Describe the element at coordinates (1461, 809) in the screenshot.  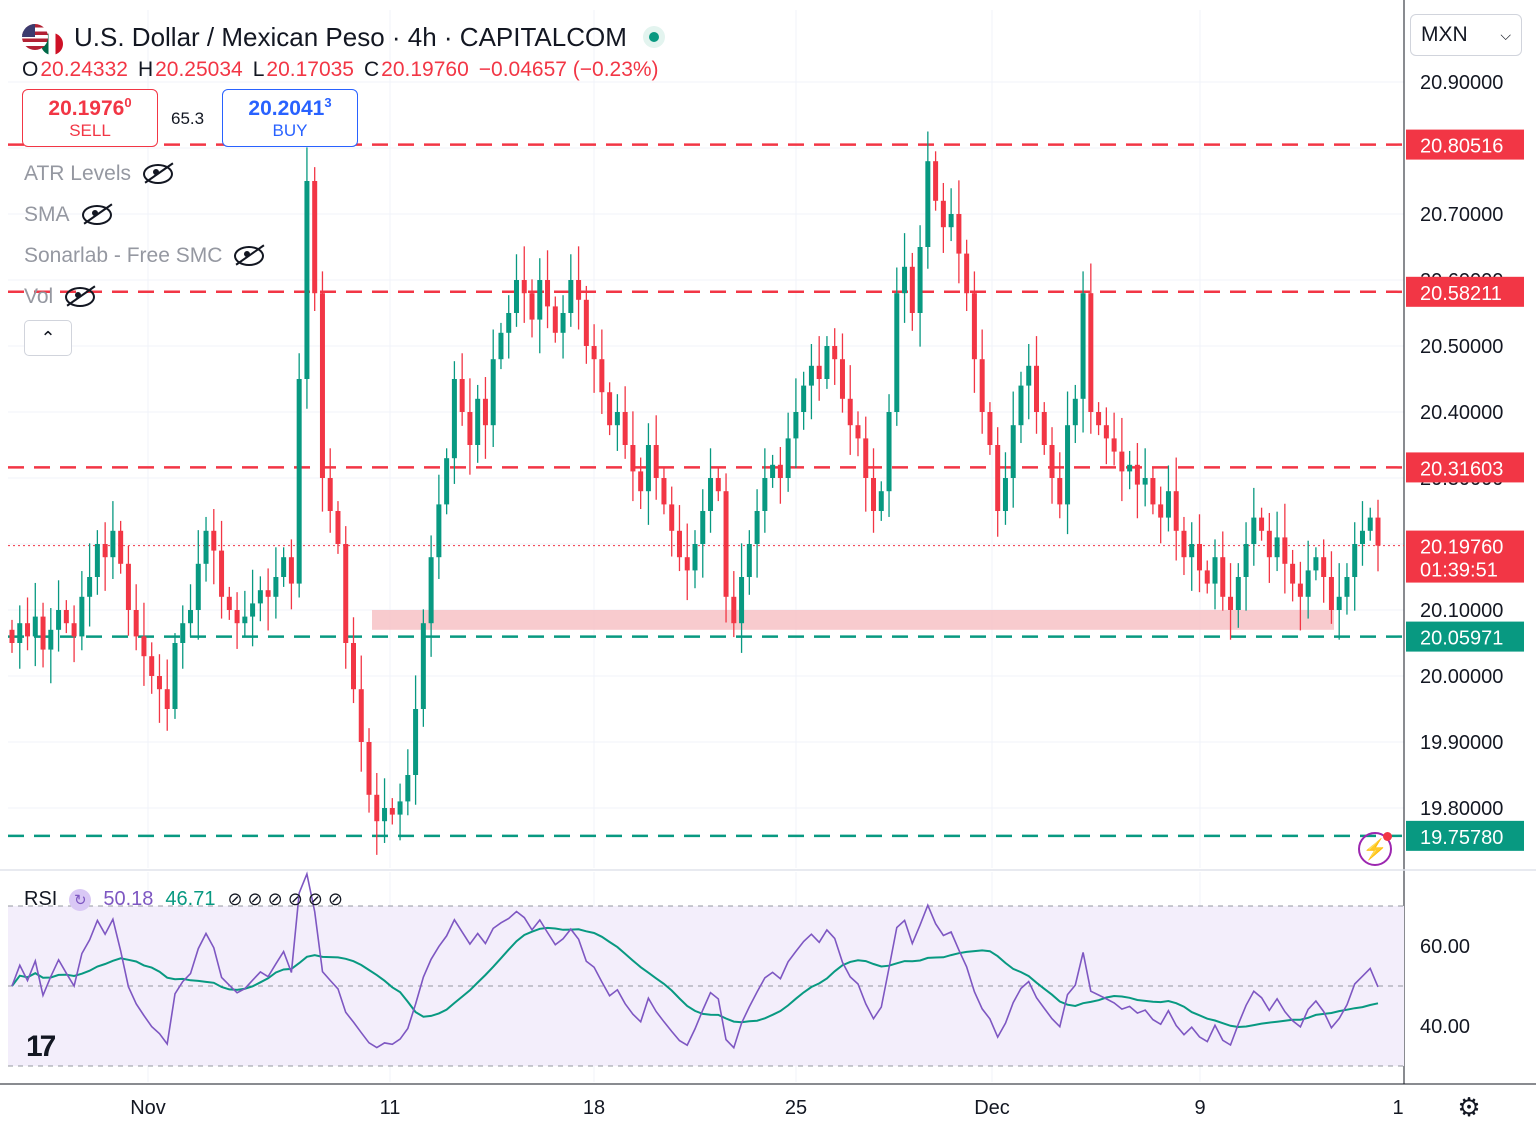
I see `y-tick-label: 19.80000` at that location.